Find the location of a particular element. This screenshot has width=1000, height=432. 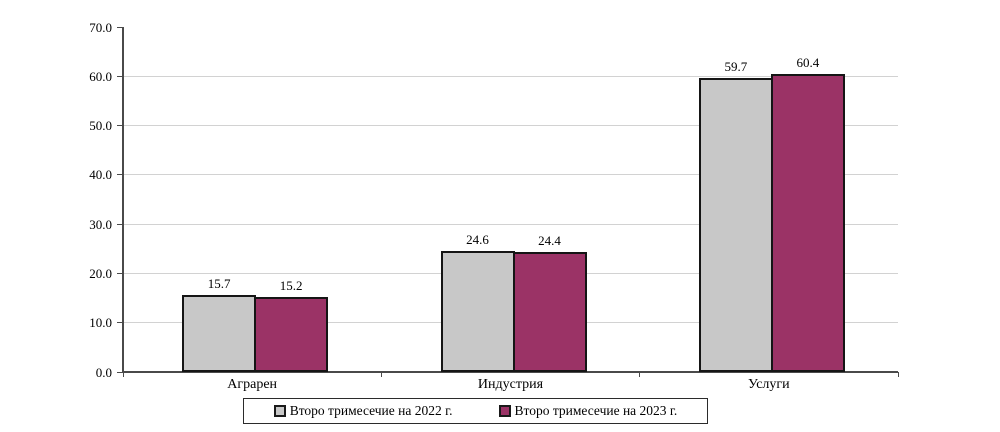

y-axis-tick-label: 10.0 is located at coordinates (100, 323).